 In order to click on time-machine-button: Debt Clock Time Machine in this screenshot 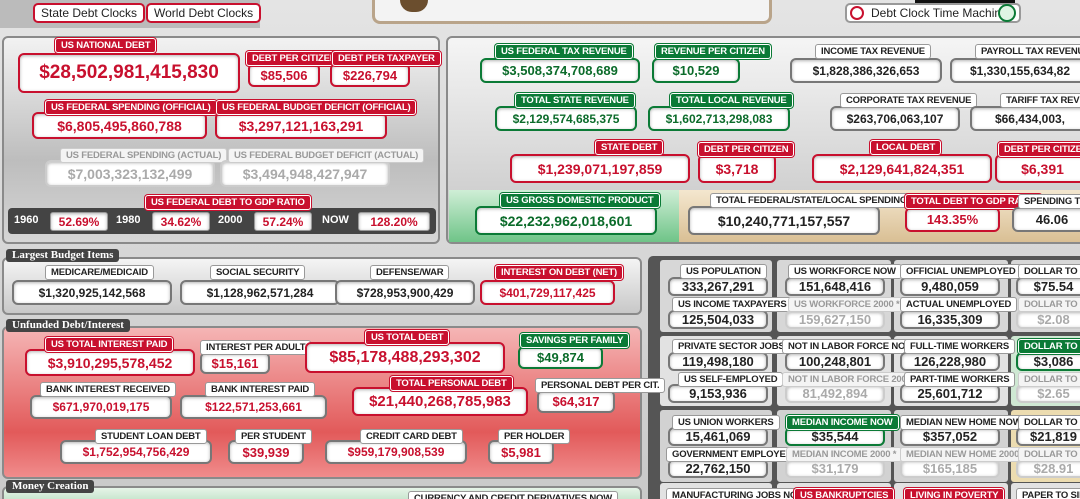, I will do `click(933, 13)`.